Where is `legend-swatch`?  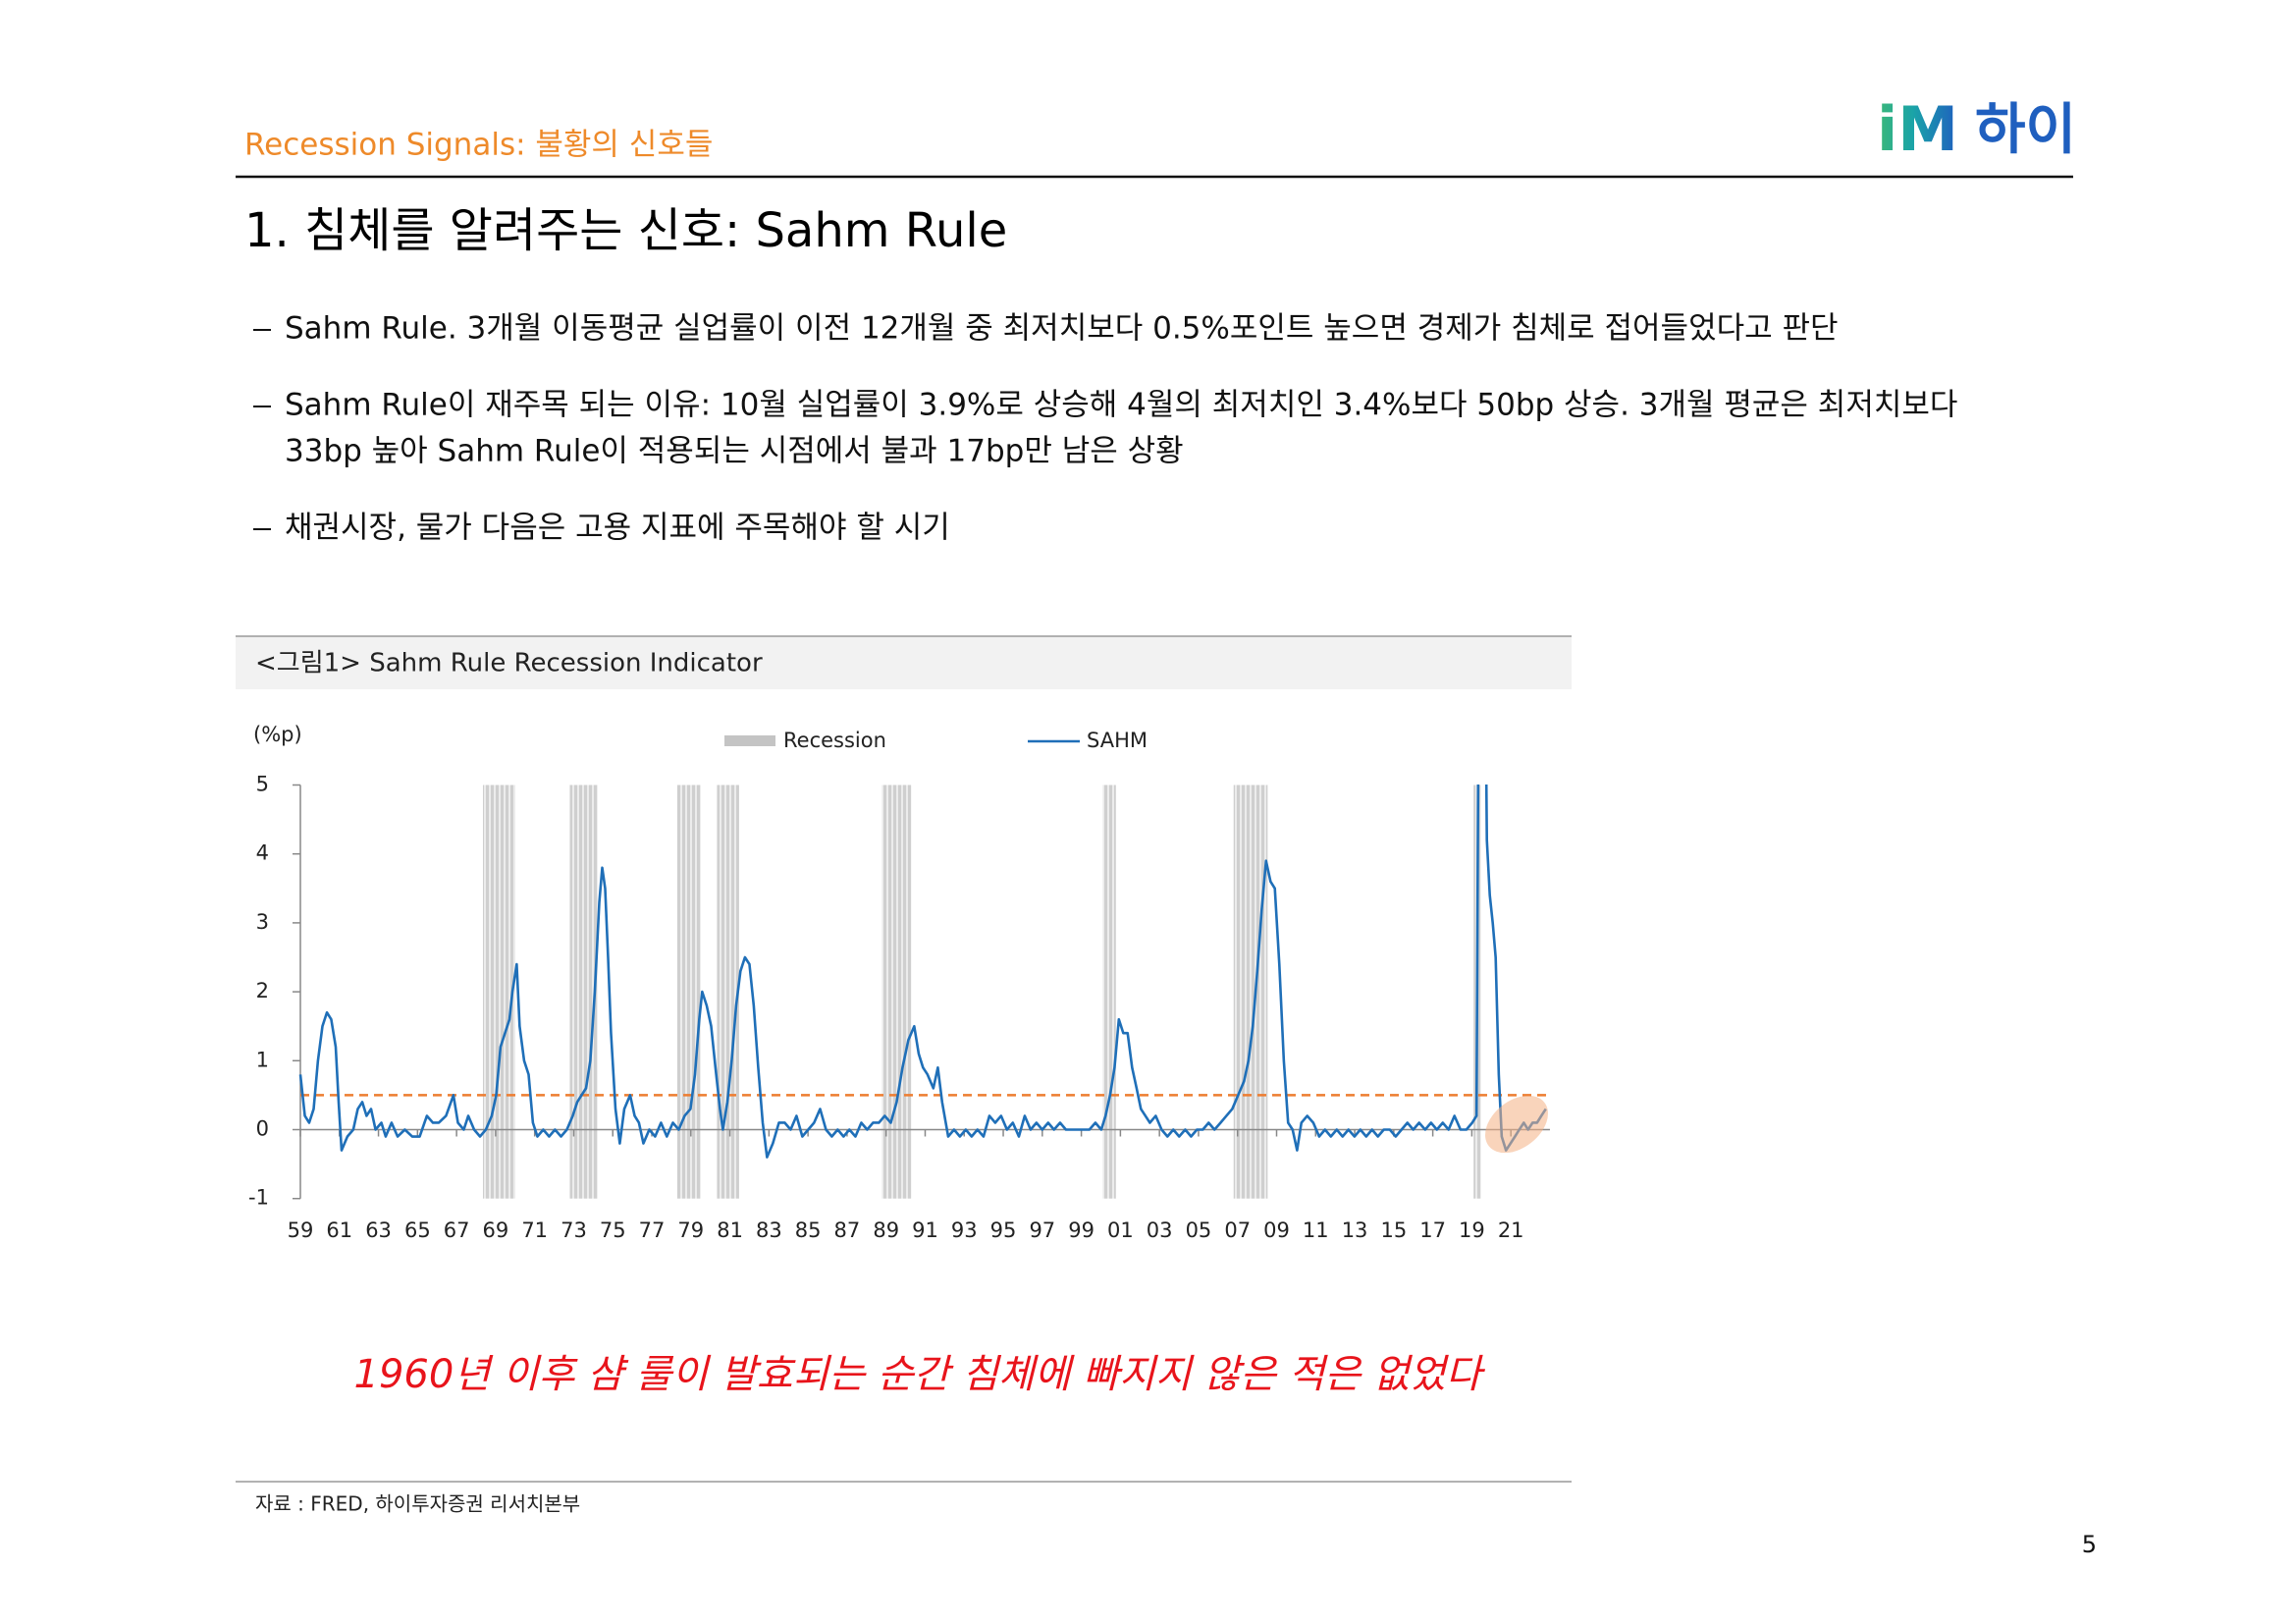 legend-swatch is located at coordinates (749, 740).